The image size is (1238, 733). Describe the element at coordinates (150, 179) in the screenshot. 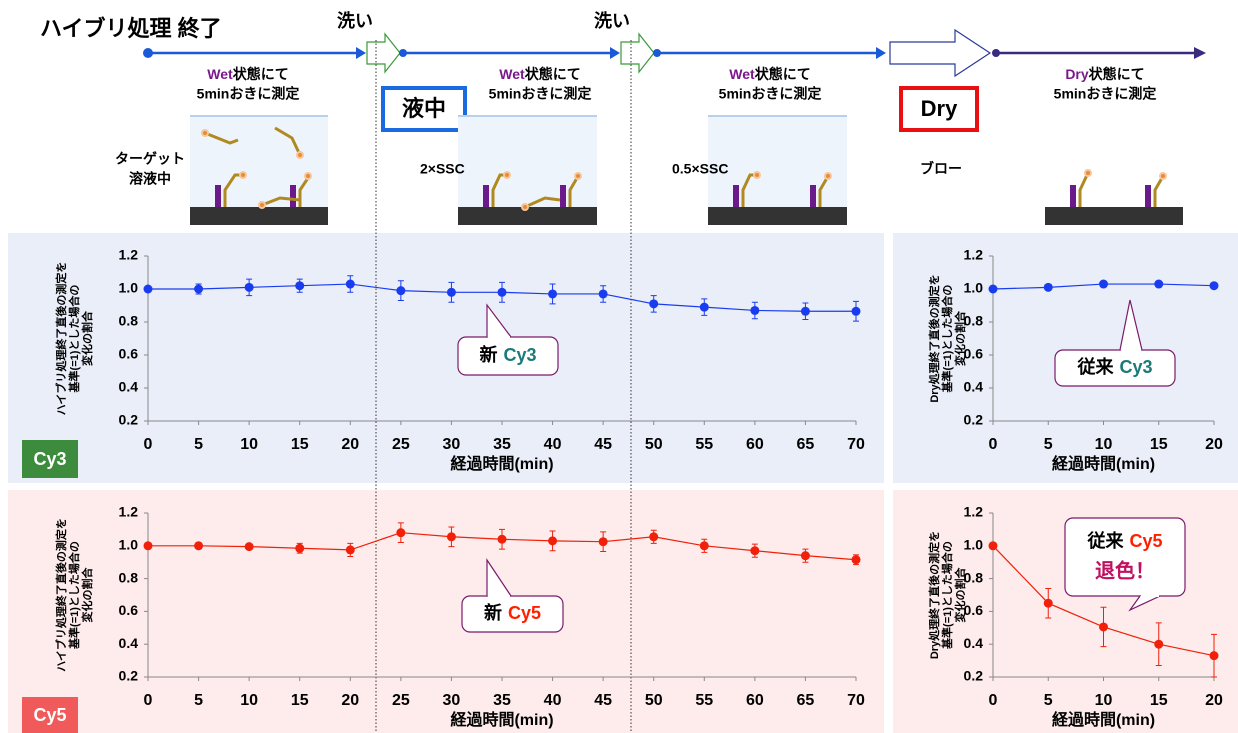

I see `condition-label: 溶液中` at that location.